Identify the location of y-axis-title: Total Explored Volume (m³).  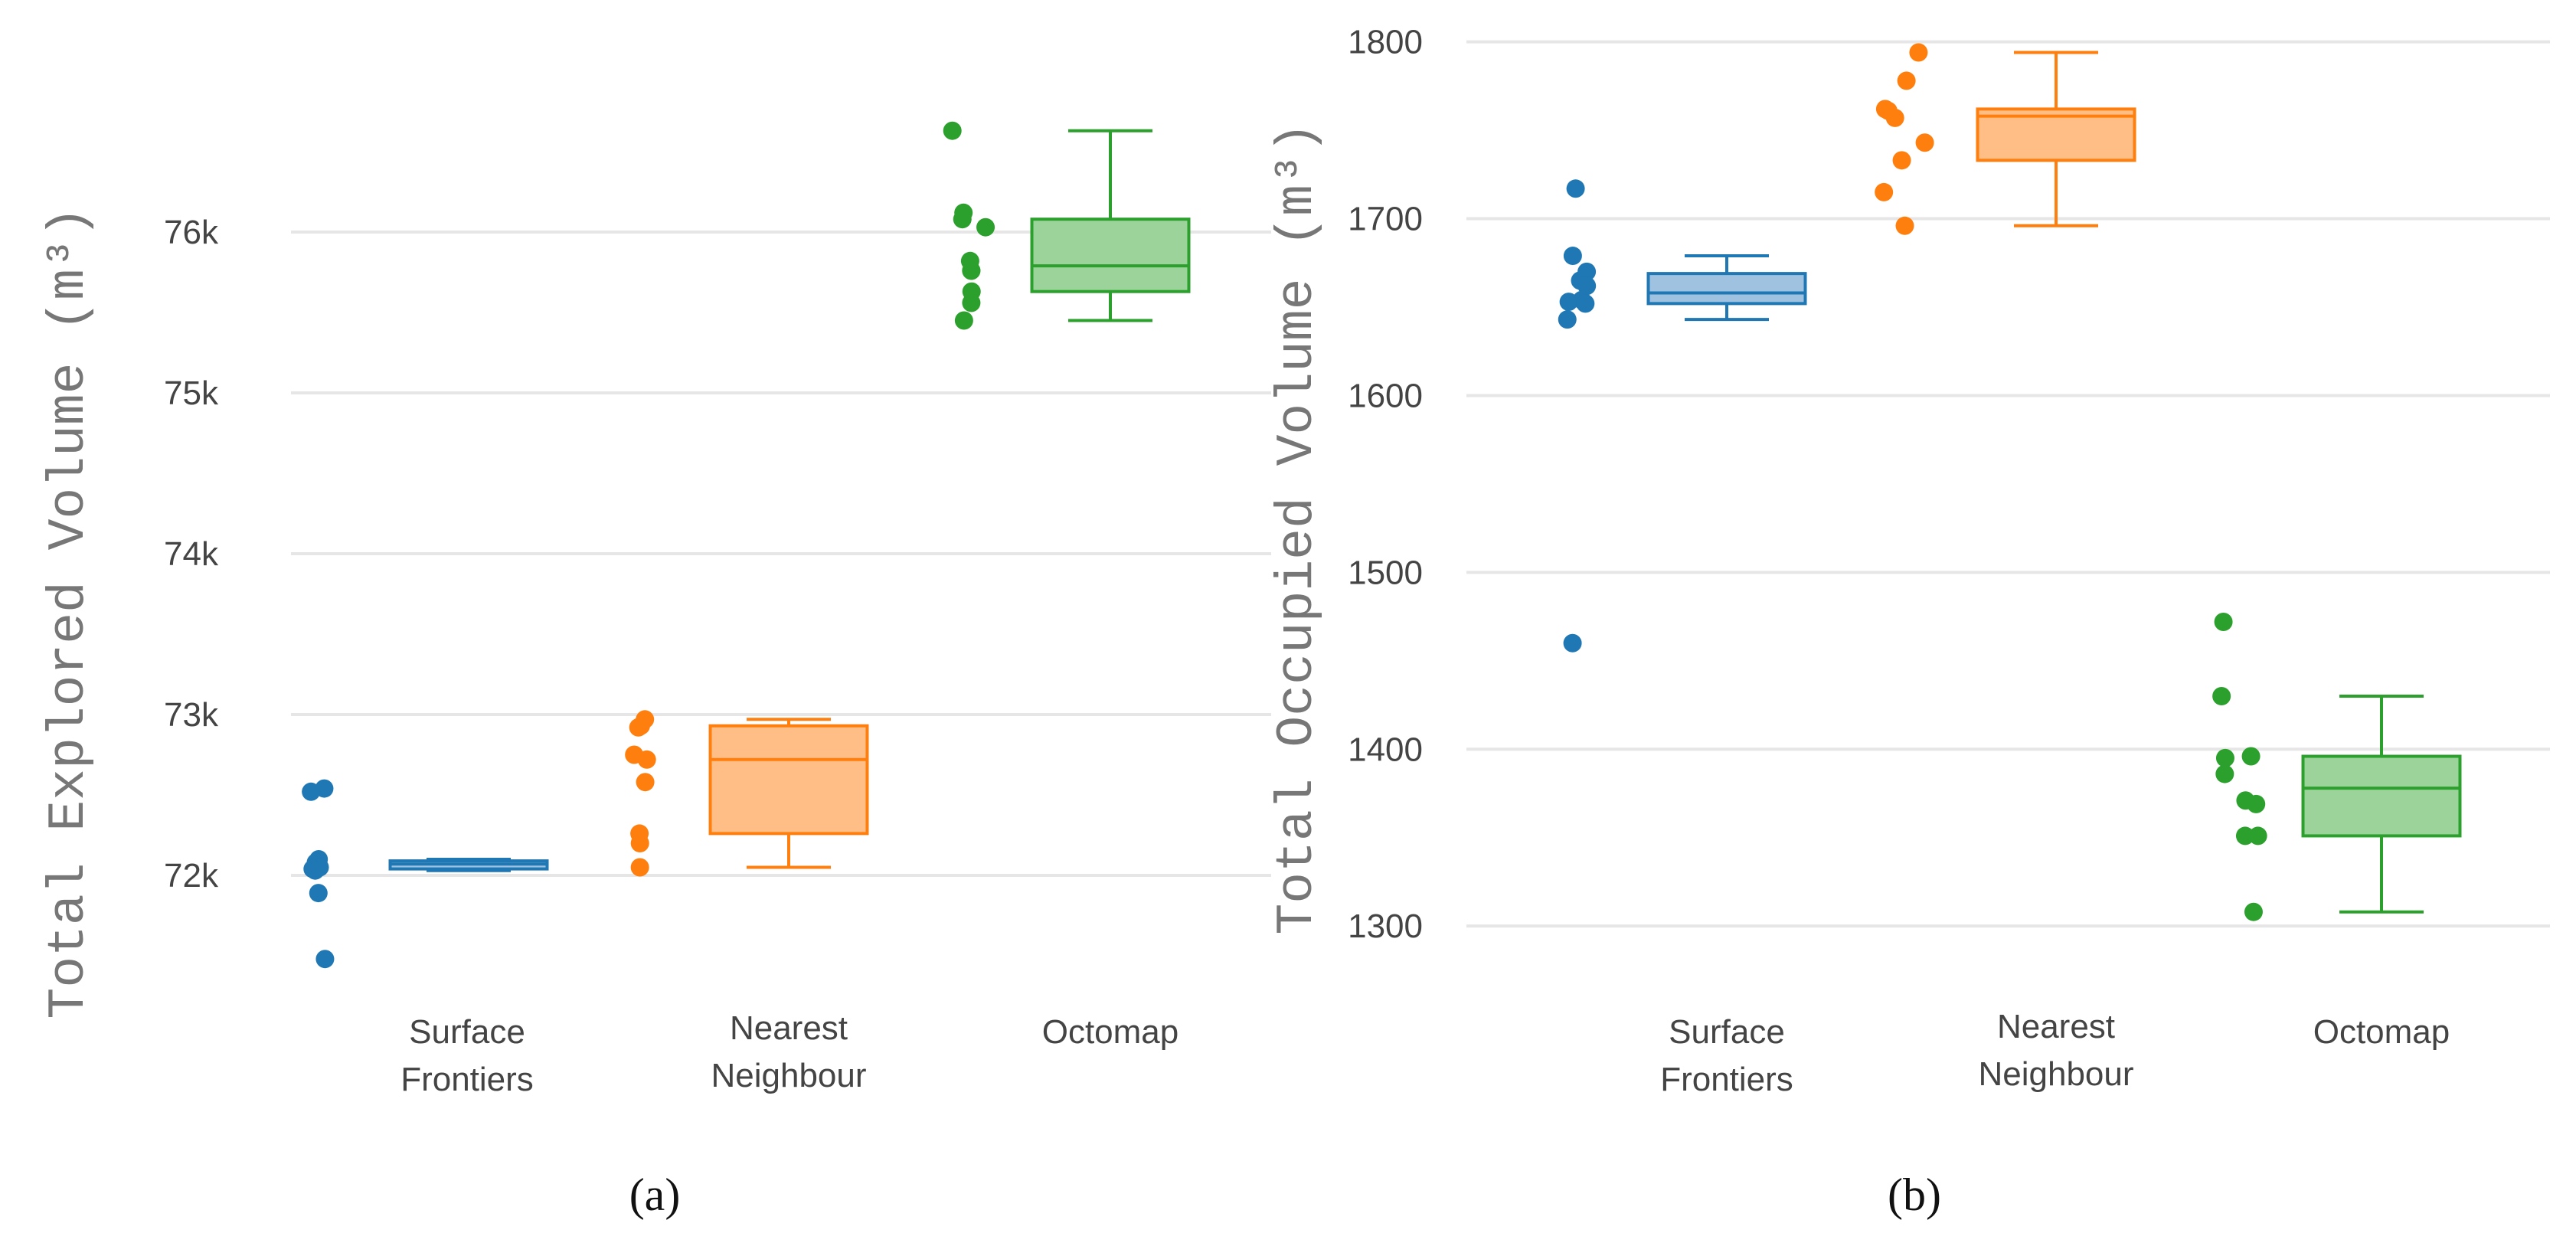
(69, 613).